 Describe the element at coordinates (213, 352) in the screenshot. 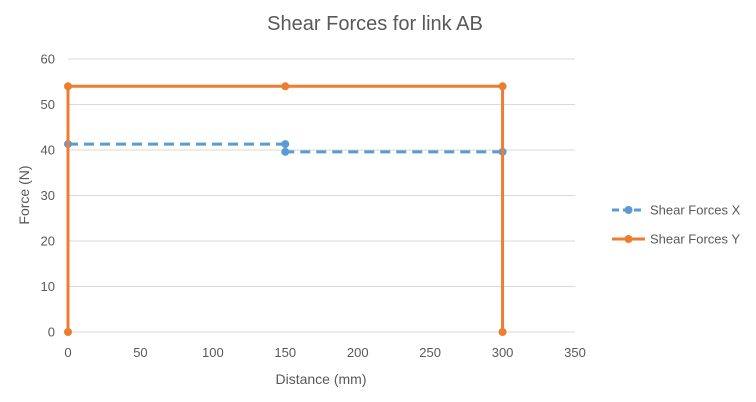

I see `x-tick-label: 100` at that location.